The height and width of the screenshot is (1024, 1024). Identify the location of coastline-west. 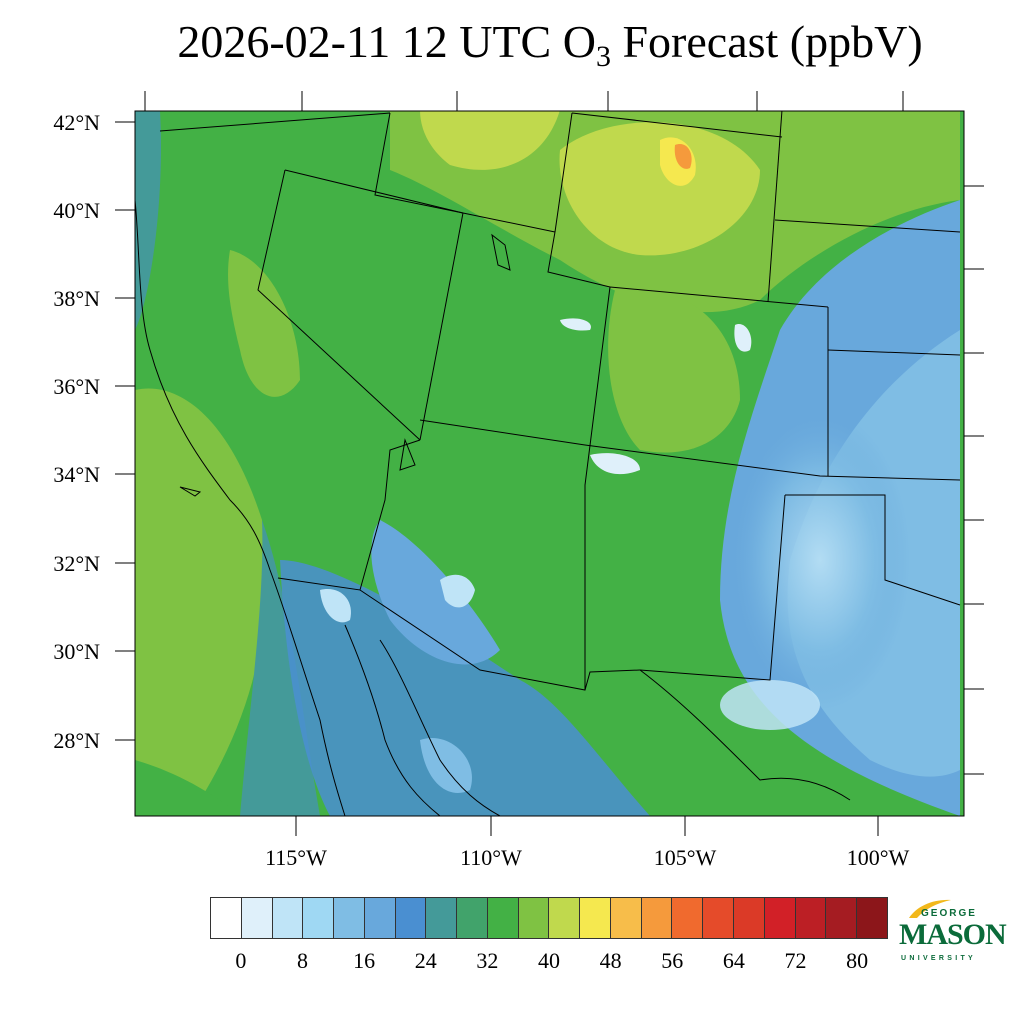
(240, 507).